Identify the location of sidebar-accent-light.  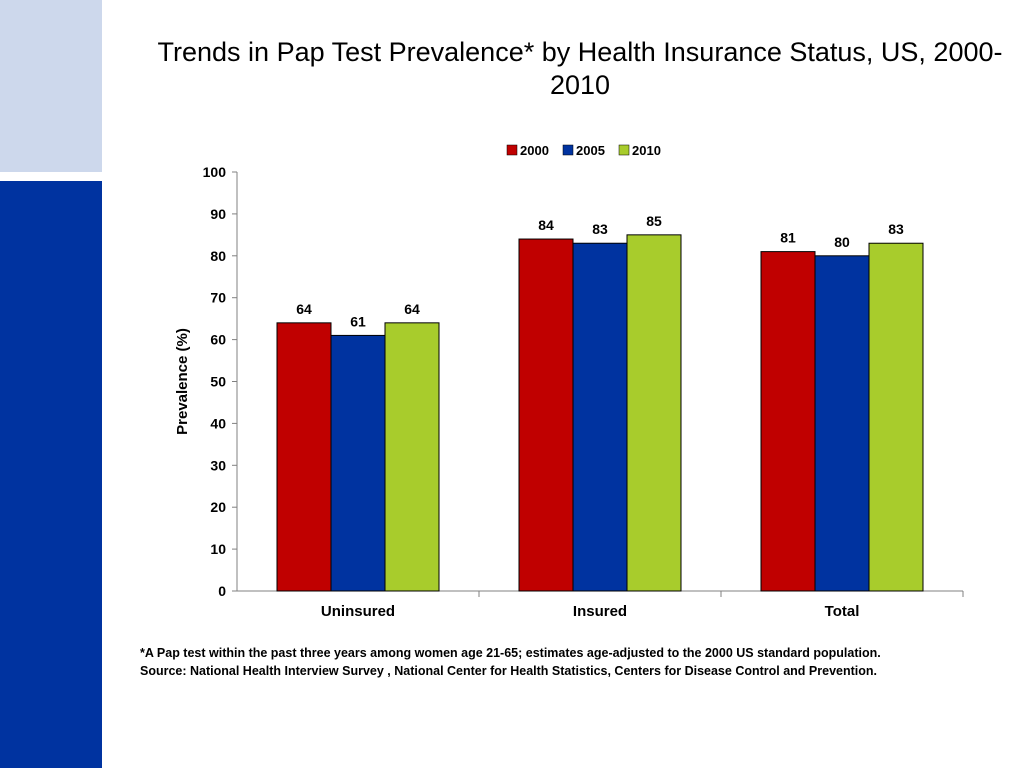
(51, 86).